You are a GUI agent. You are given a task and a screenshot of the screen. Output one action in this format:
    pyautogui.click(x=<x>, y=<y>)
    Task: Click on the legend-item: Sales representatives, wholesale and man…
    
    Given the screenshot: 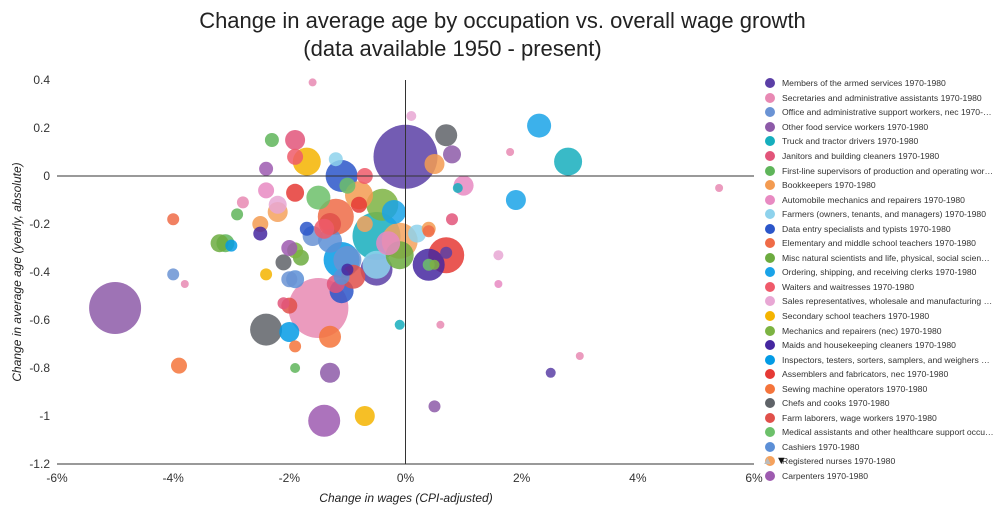 What is the action you would take?
    pyautogui.click(x=881, y=301)
    